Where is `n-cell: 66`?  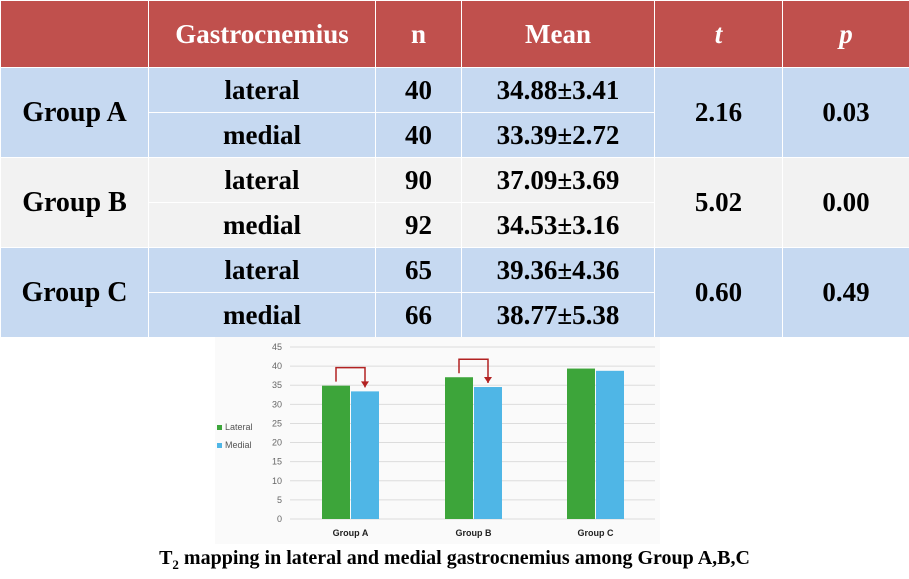 n-cell: 66 is located at coordinates (418, 315).